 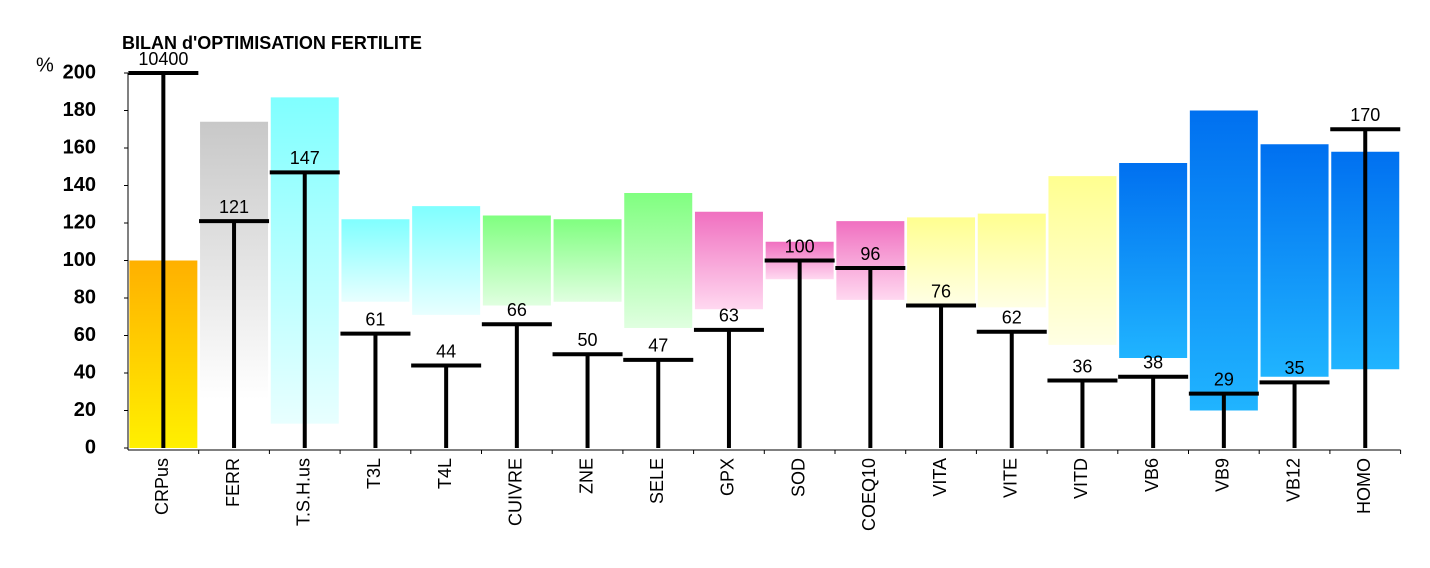 I want to click on y-tick-label: 200, so click(x=79, y=72).